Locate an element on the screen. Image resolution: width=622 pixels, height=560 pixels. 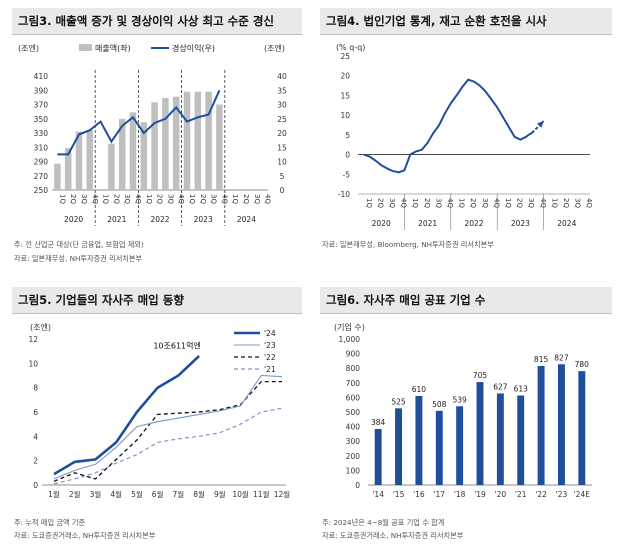
month-tick-label: 7월 is located at coordinates (179, 494).